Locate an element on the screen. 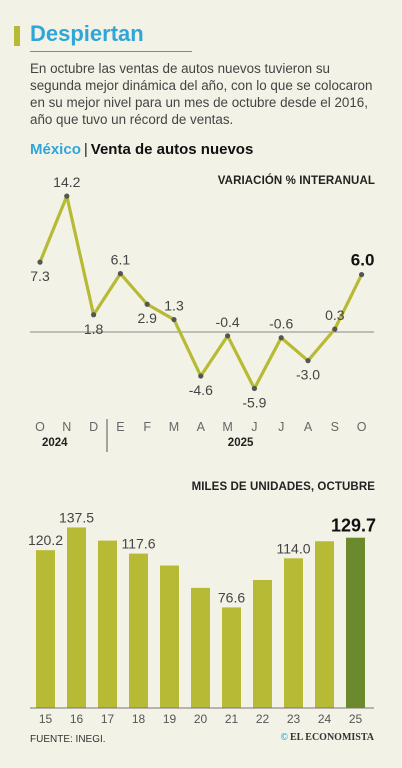 This screenshot has width=402, height=768. brand-name: EL ECONOMISTA is located at coordinates (332, 737).